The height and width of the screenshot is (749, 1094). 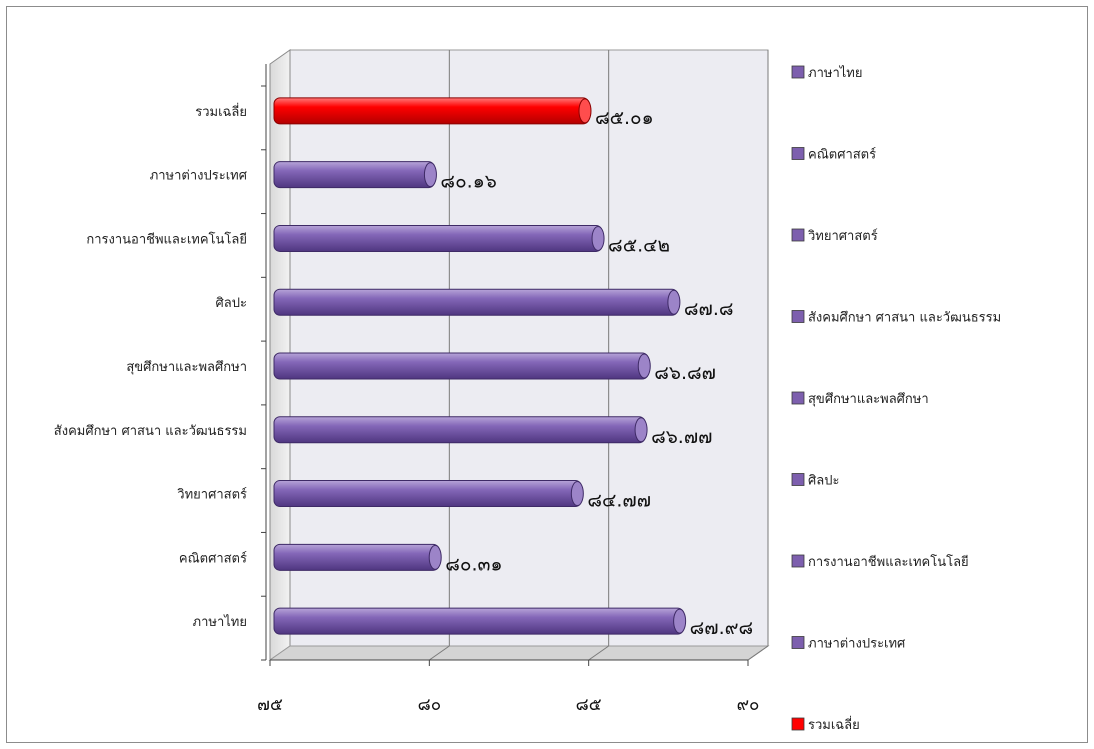 I want to click on floor, so click(x=519, y=653).